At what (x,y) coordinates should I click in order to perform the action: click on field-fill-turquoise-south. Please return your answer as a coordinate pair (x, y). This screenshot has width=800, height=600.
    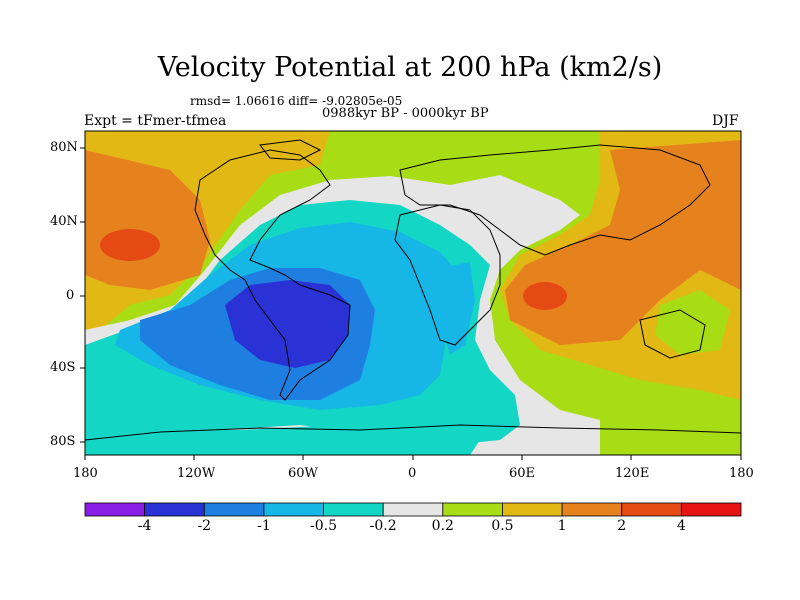
    Looking at the image, I should click on (282, 432).